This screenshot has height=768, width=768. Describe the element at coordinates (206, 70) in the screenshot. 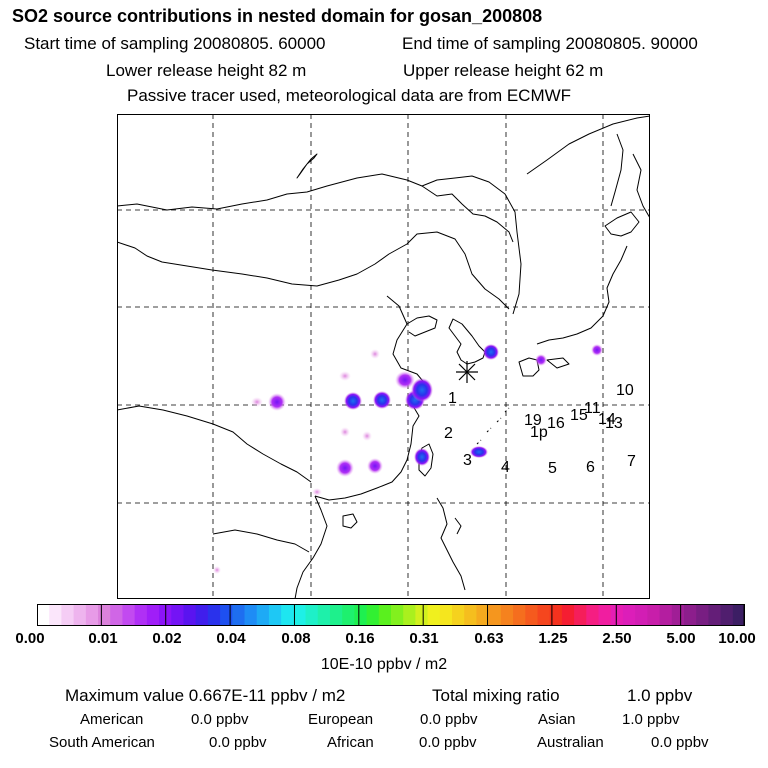

I see `lower-release-label: Lower release height 82 m` at that location.